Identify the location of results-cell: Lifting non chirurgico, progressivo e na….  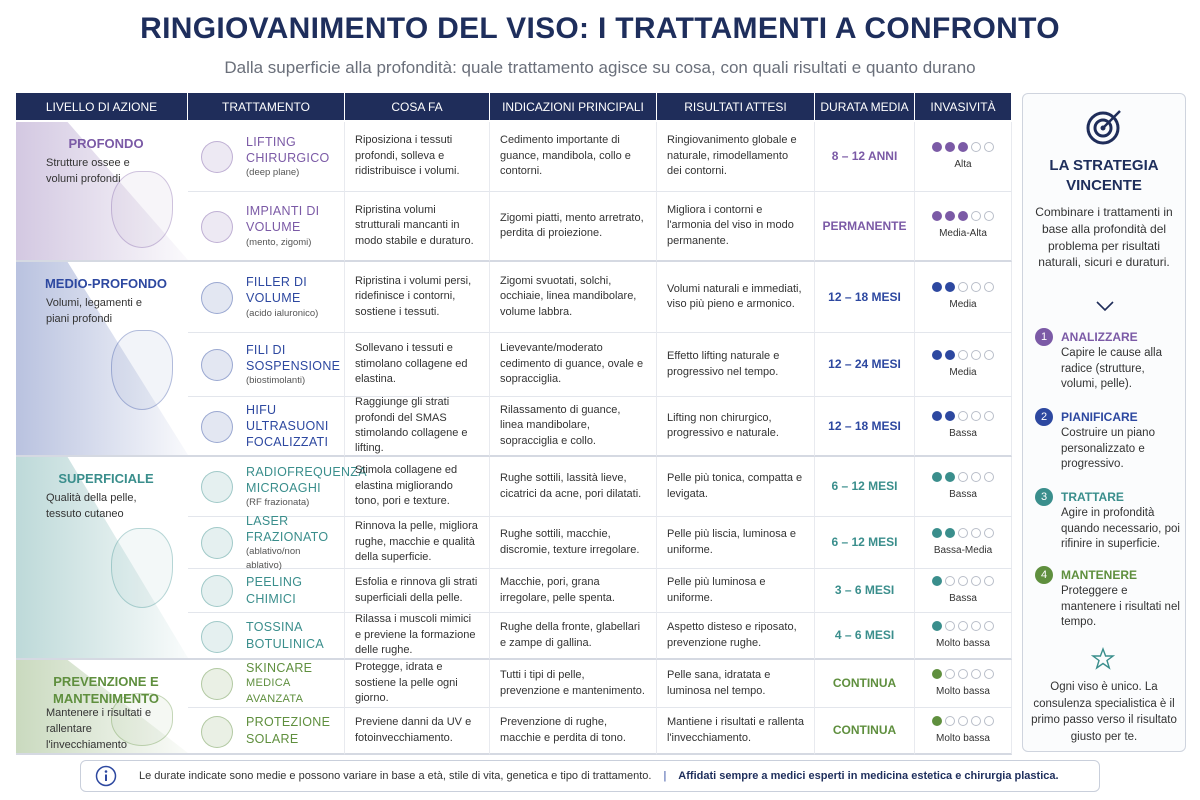
(736, 427).